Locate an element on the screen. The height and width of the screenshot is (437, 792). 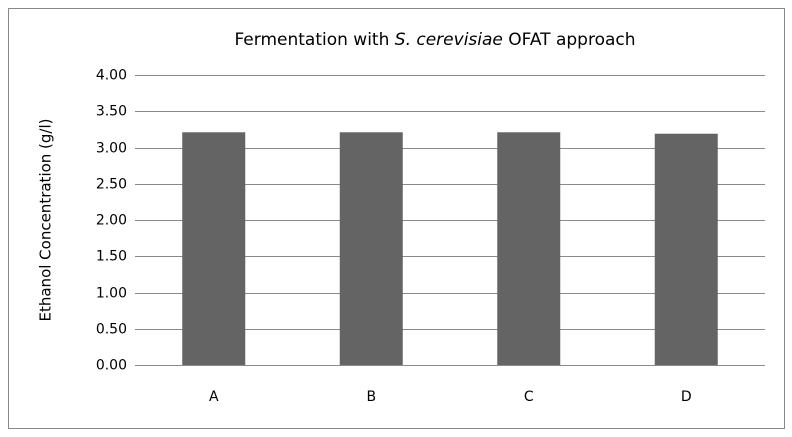
x-tick-label: D is located at coordinates (686, 397).